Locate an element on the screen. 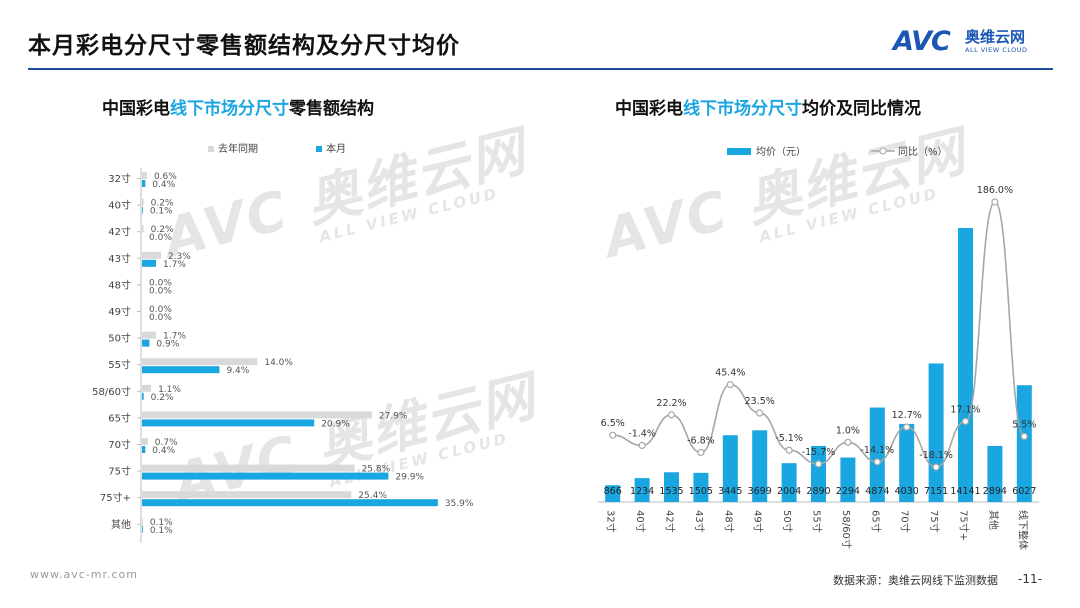 This screenshot has height=608, width=1080. yoy-label: 6.5% is located at coordinates (613, 423).